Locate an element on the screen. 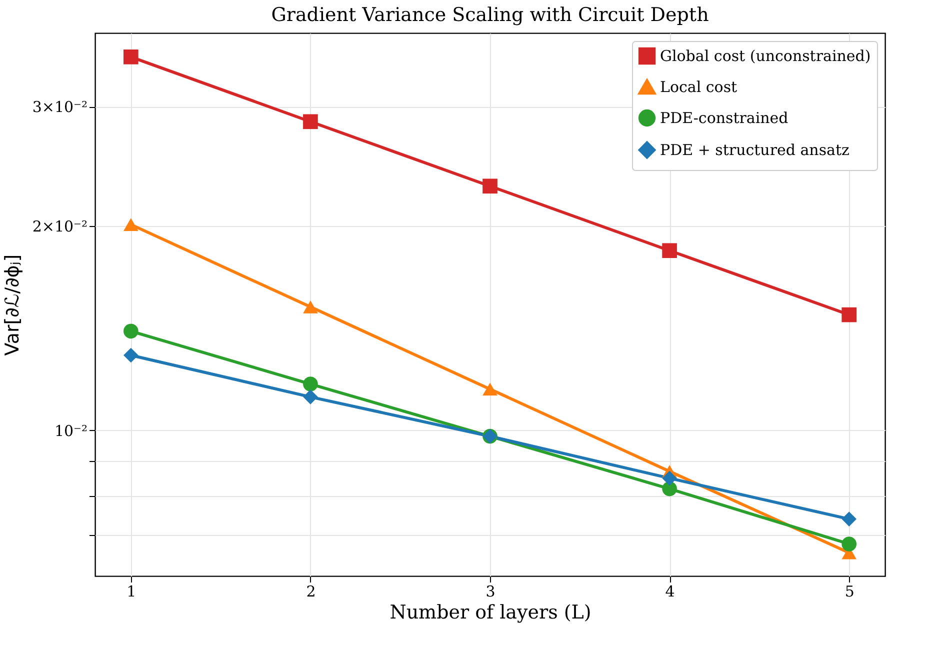 This screenshot has width=933, height=651. y-axis-title: Var[∂ℒ/∂ϕⱼ] is located at coordinates (12, 305).